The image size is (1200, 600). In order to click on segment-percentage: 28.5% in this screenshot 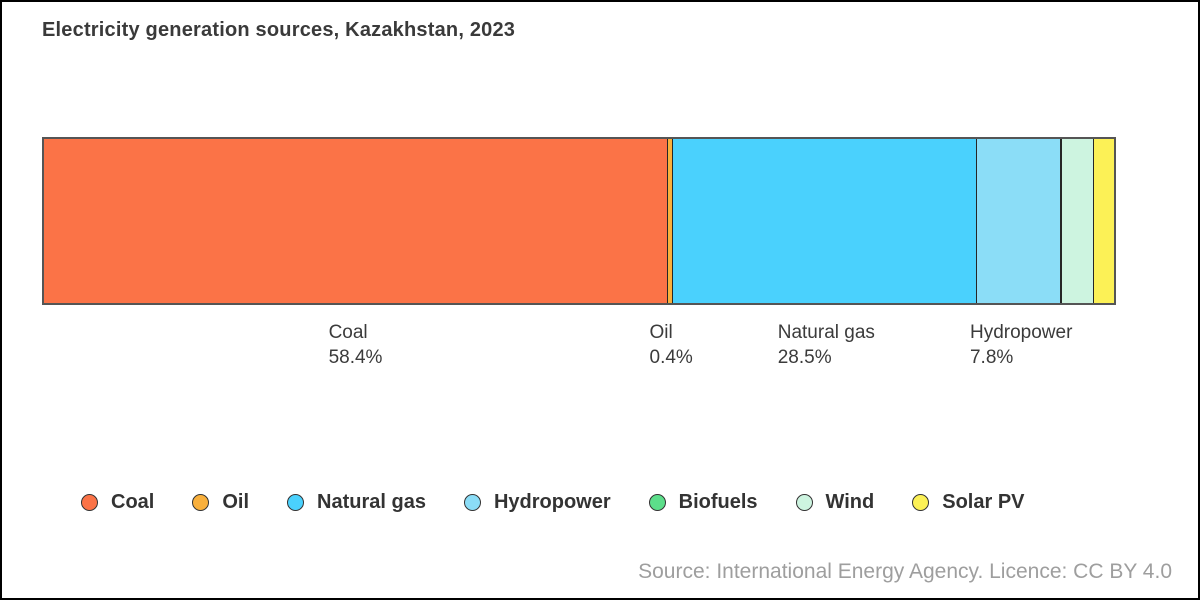, I will do `click(804, 357)`.